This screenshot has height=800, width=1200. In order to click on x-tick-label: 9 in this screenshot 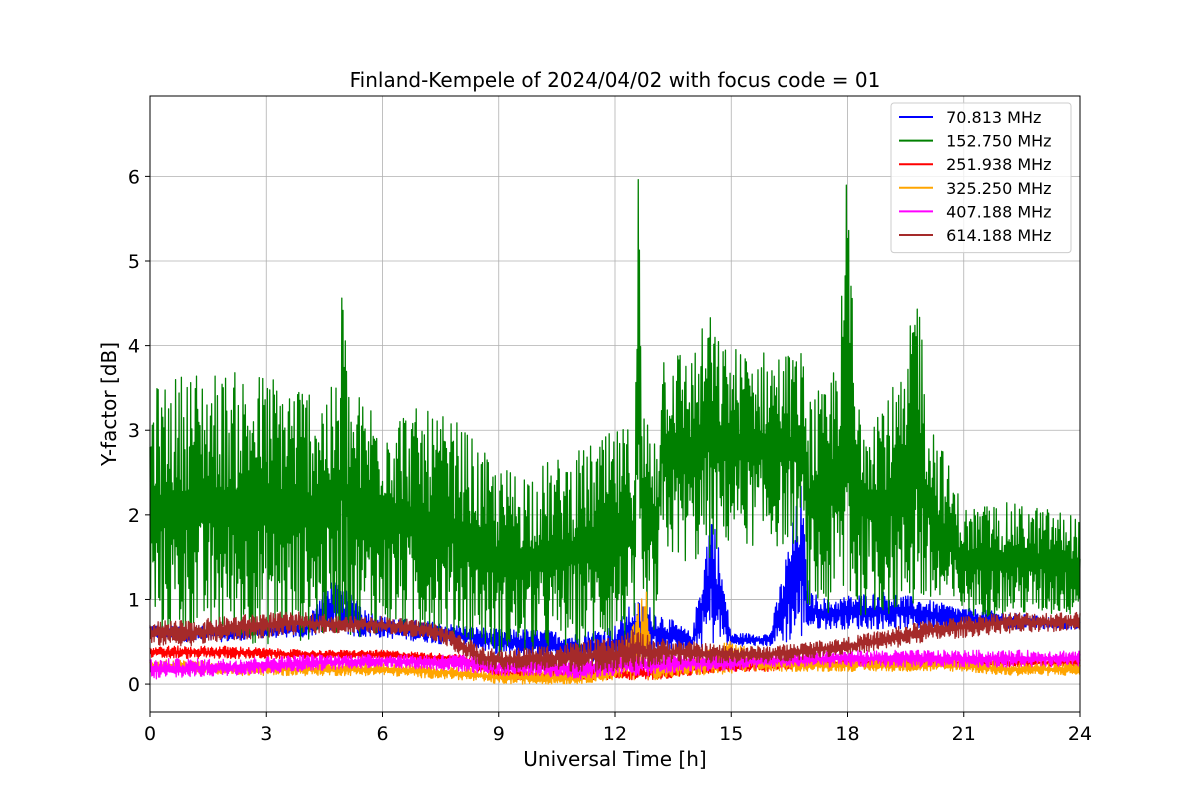, I will do `click(499, 734)`.